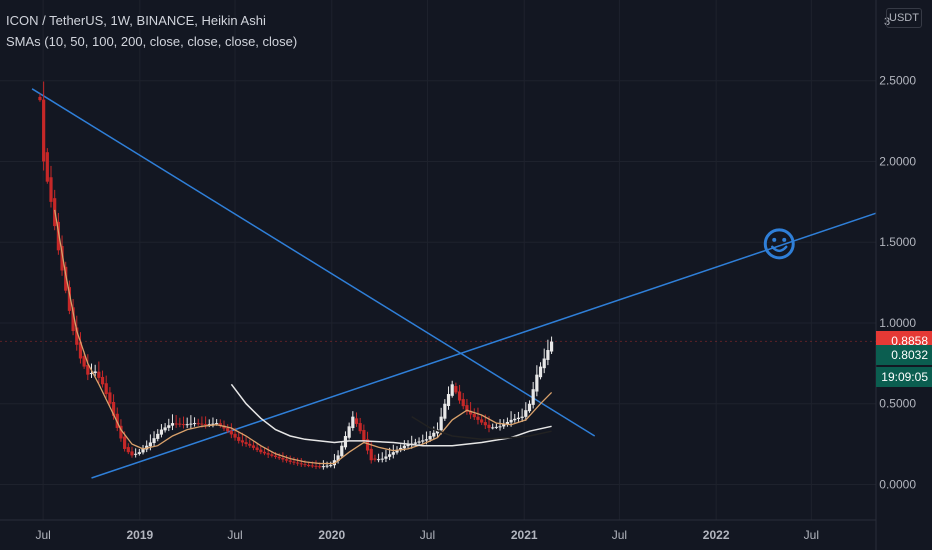  I want to click on x-tick-label: 2022, so click(716, 535).